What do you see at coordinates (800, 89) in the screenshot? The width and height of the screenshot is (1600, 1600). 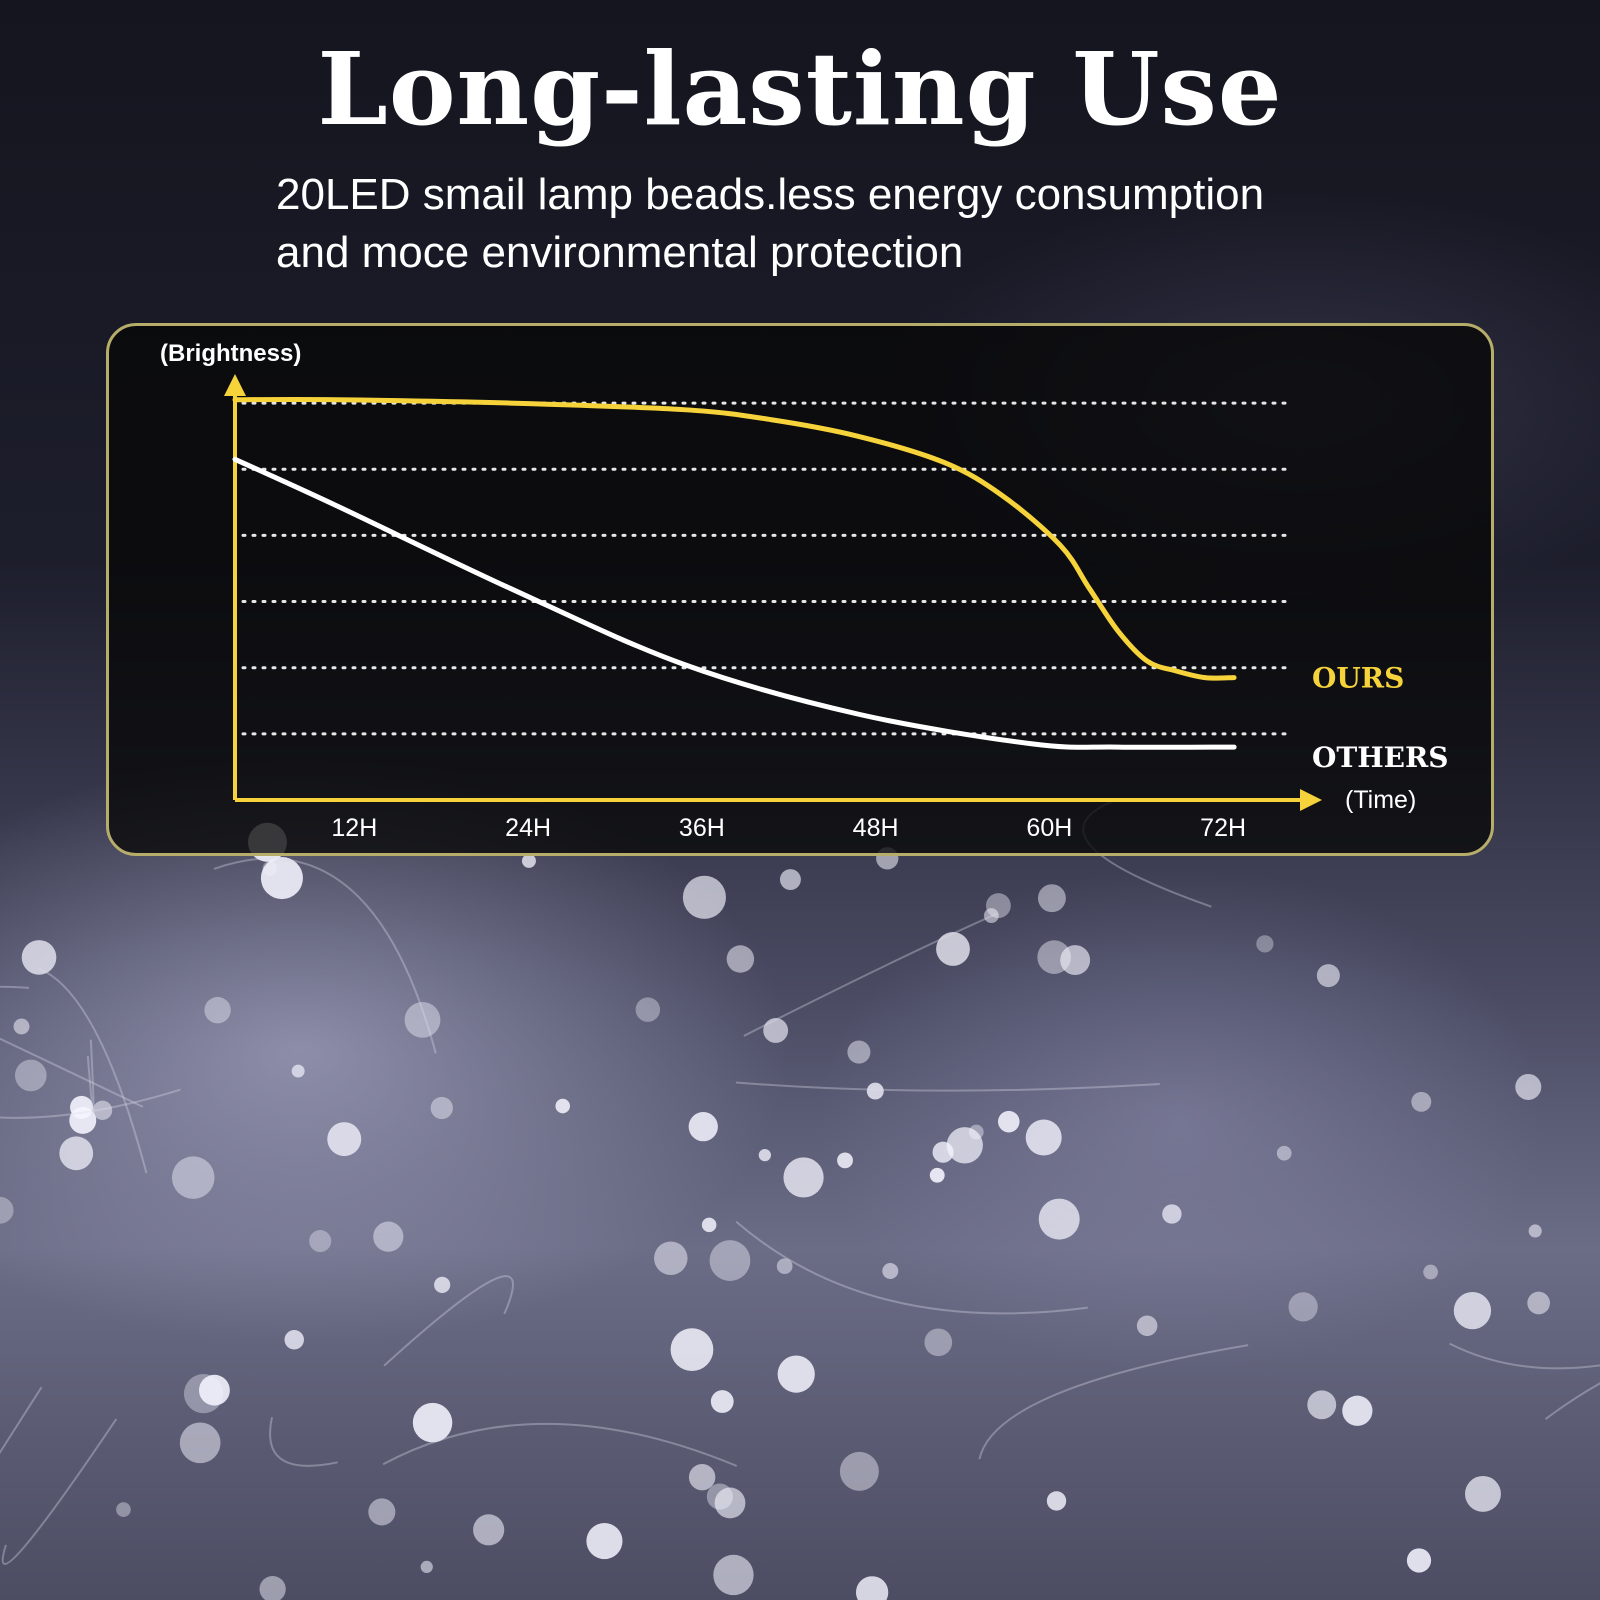 I see `page-title: Long-lasting Use` at bounding box center [800, 89].